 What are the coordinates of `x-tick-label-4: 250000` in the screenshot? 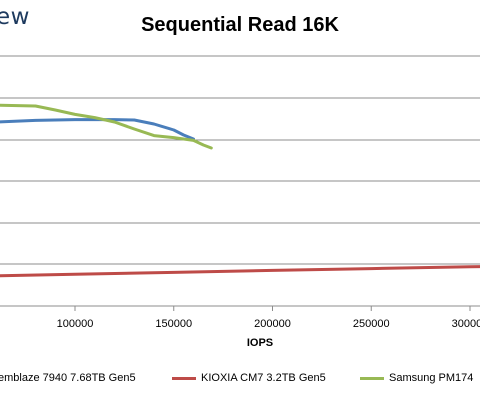 It's located at (371, 324).